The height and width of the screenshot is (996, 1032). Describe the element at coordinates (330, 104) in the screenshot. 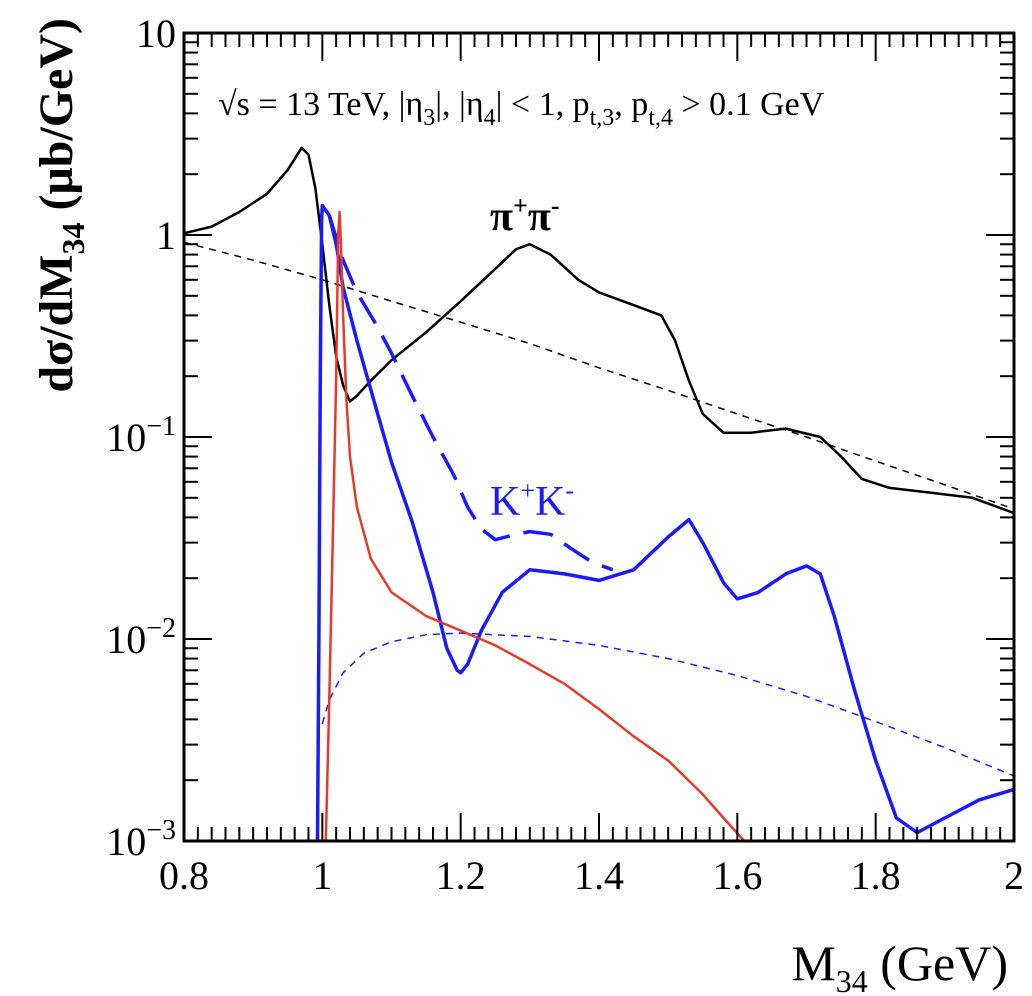

I see `header-part-1: s = 13 TeV, |η` at that location.